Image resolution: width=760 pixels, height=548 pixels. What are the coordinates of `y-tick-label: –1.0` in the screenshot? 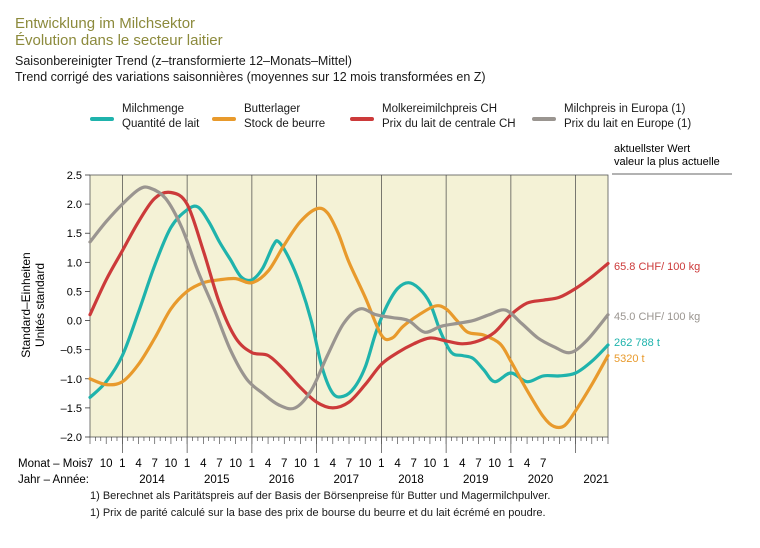 It's located at (71, 380).